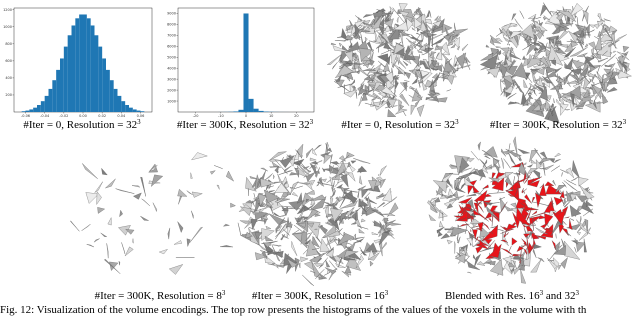 This screenshot has height=316, width=640. Describe the element at coordinates (8, 78) in the screenshot. I see `y-tick-label: 400` at that location.